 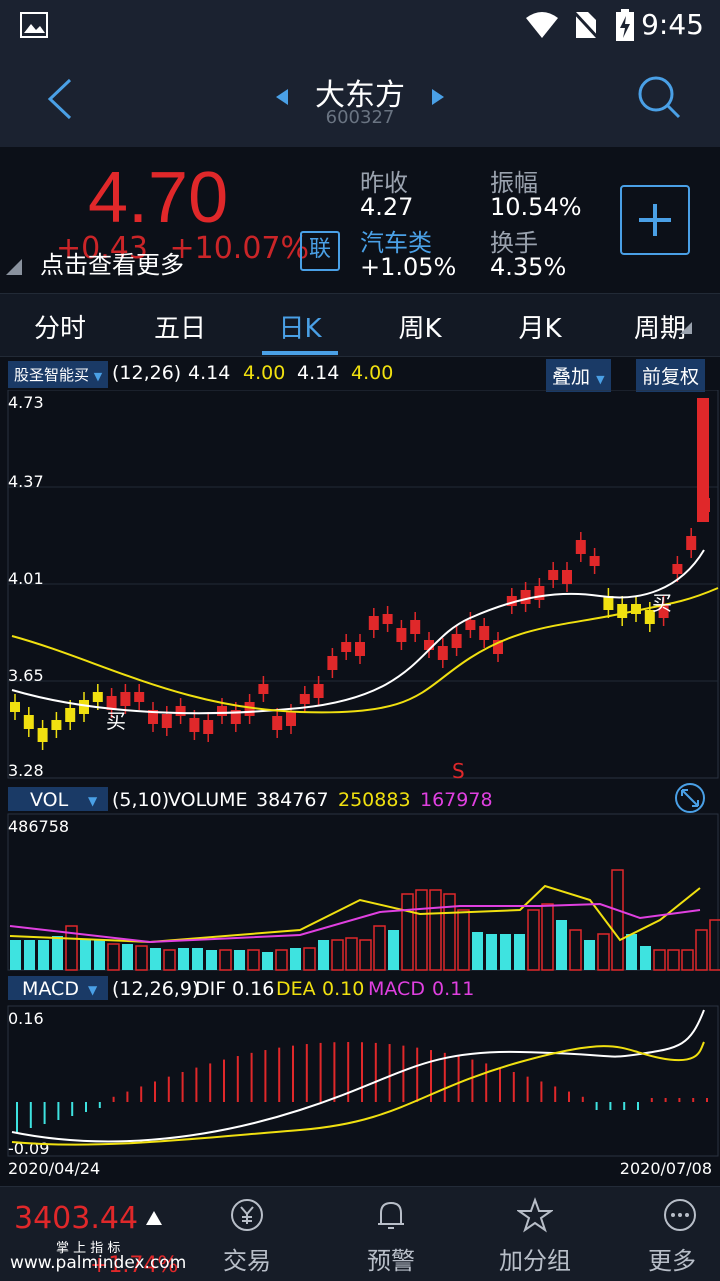 I want to click on macd-selector, so click(x=58, y=988).